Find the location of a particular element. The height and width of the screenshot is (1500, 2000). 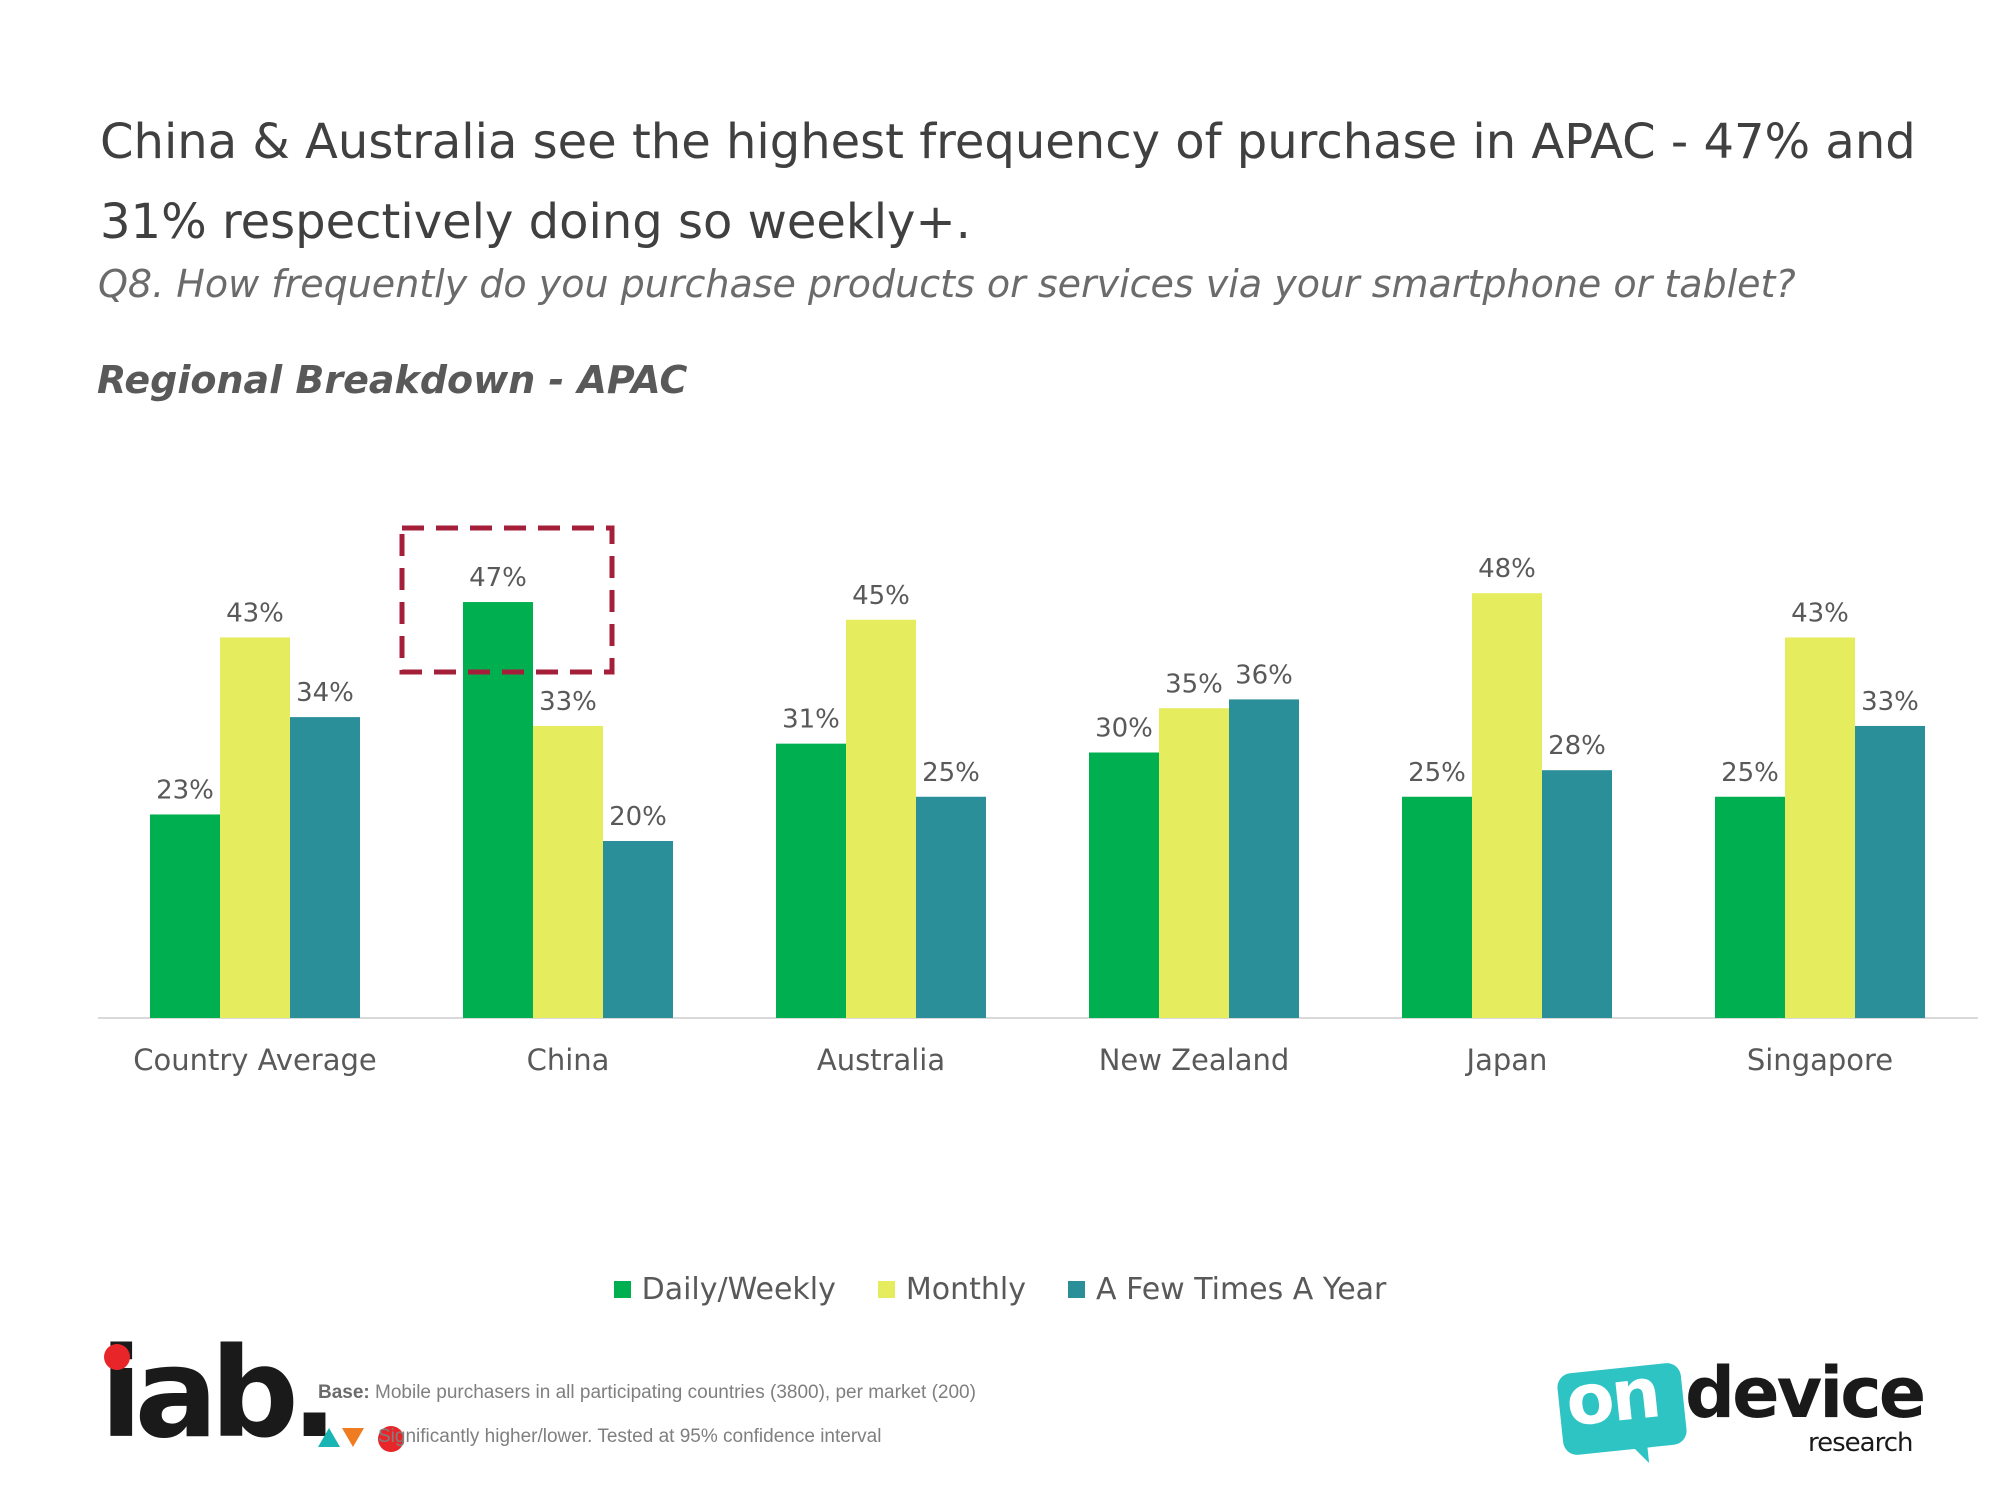

x-tick-label-singapore: Singapore is located at coordinates (1820, 1060).